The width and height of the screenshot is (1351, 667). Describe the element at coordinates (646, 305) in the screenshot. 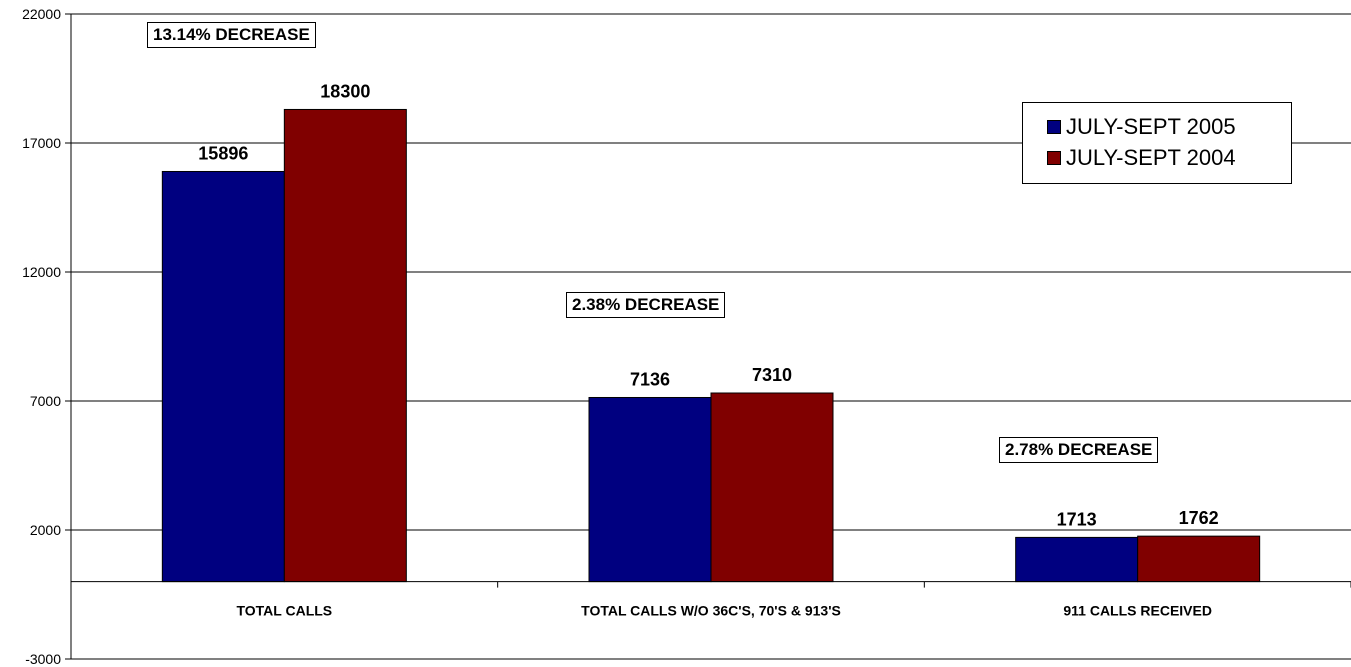

I see `annotation-total-calls-wo: 2.38% DECREASE` at that location.